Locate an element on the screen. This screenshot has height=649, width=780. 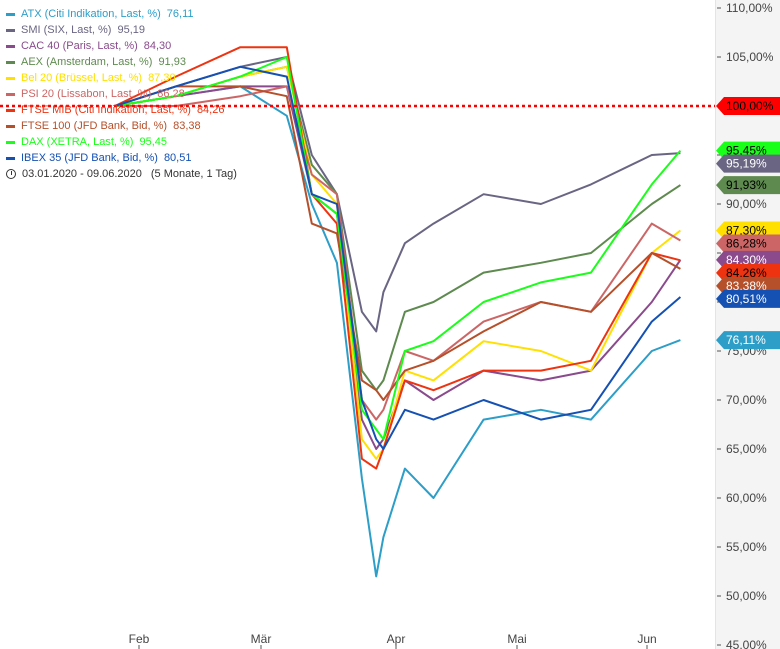
legend-item: FTSE 100 (JFD Bank, Bid, %) 83,38 is located at coordinates (121, 126).